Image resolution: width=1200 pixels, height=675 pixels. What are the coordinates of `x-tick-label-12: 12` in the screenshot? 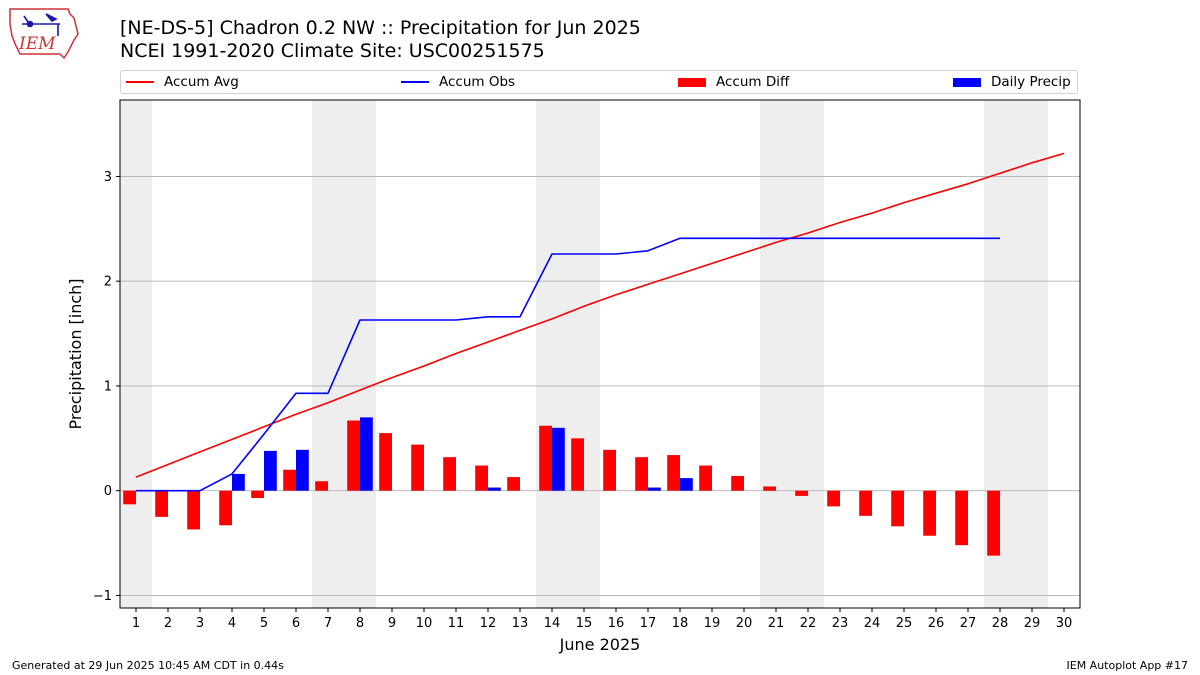 It's located at (488, 623).